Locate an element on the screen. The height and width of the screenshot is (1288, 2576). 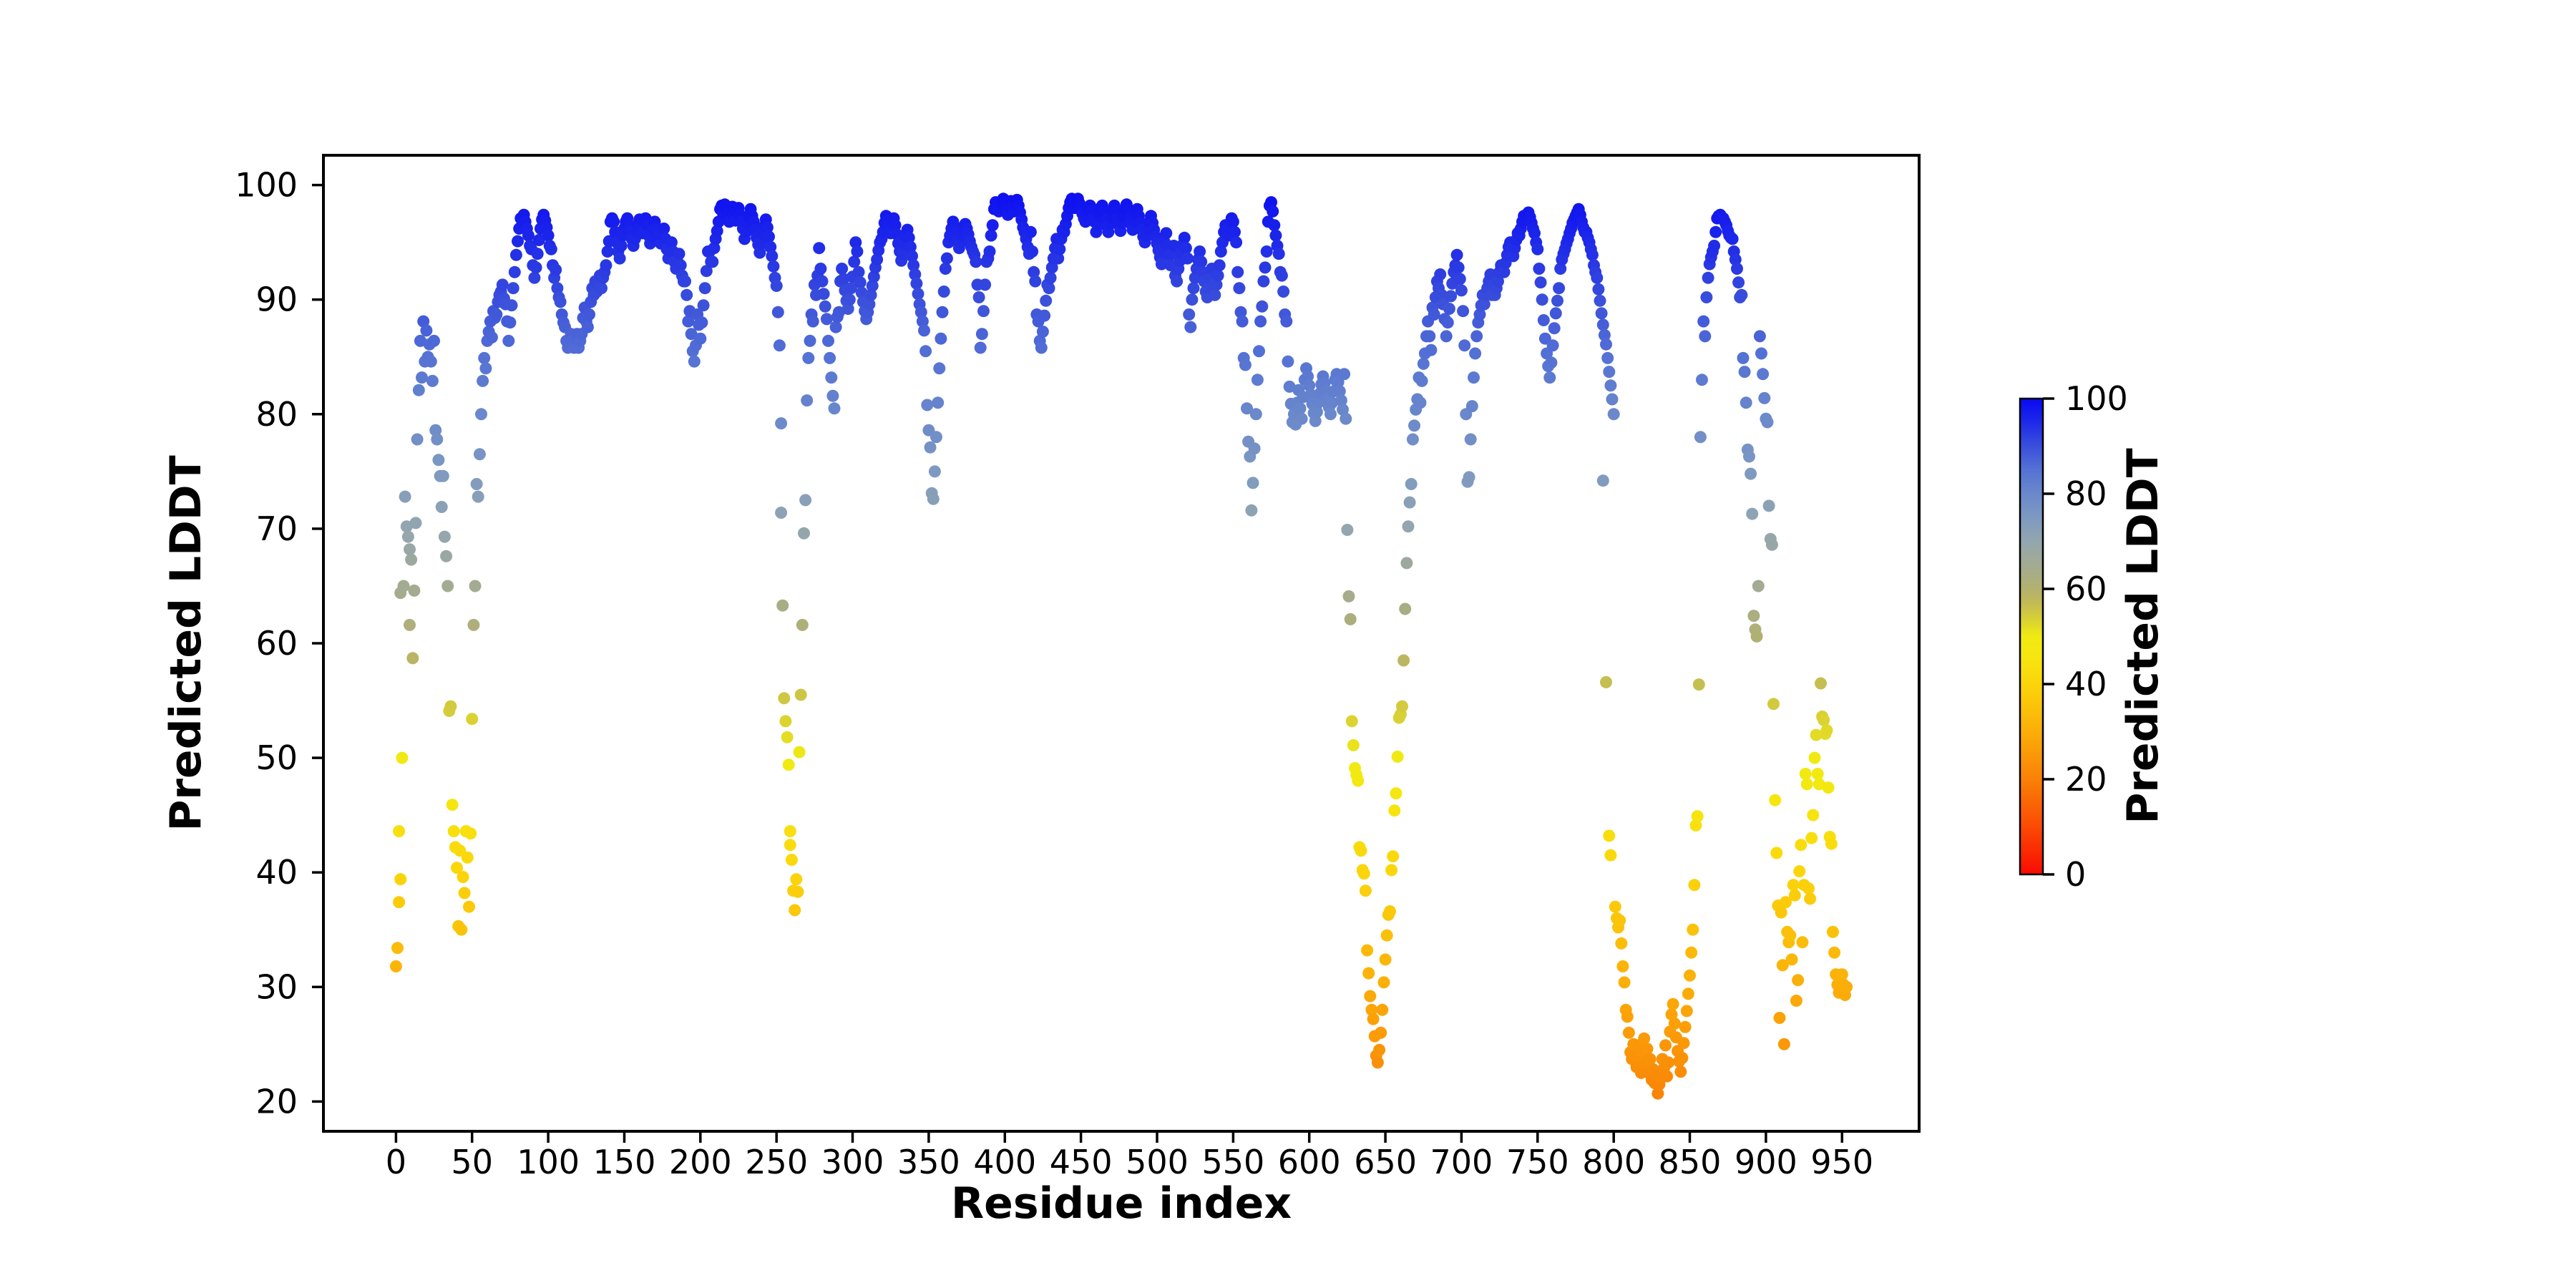
x-tick-label: 50 is located at coordinates (472, 1162).